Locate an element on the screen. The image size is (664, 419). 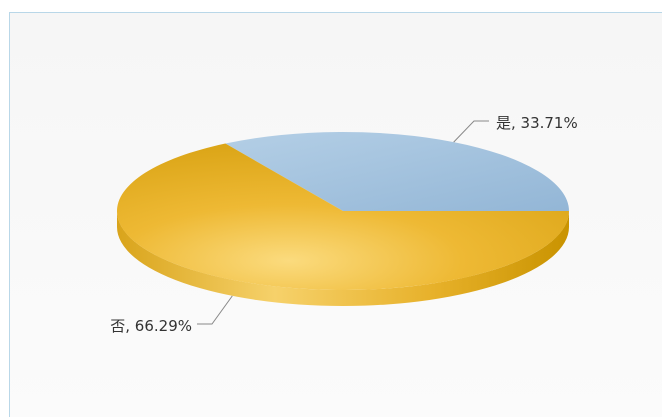
pie-slice-yes is located at coordinates (397, 171).